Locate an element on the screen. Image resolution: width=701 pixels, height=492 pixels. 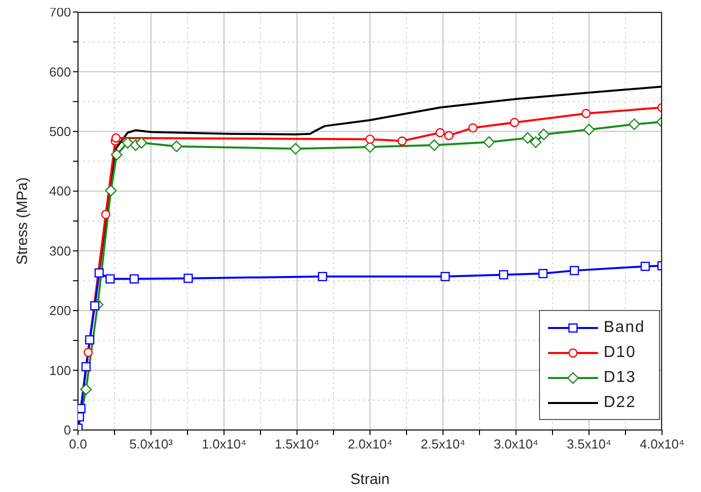
y-tick-label: 100 is located at coordinates (60, 370).